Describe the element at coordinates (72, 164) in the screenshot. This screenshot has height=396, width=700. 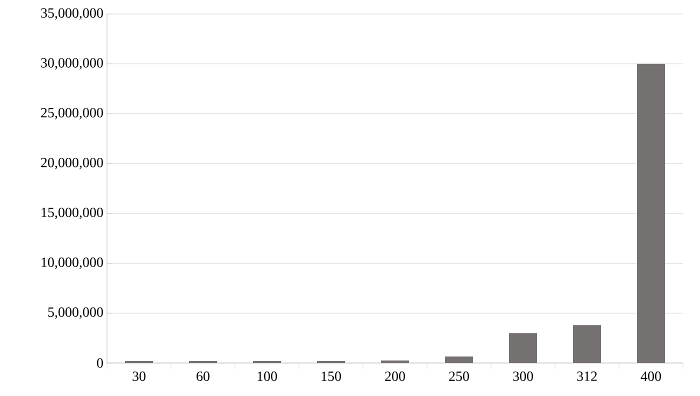
I see `y-tick-label: 20,000,000` at that location.